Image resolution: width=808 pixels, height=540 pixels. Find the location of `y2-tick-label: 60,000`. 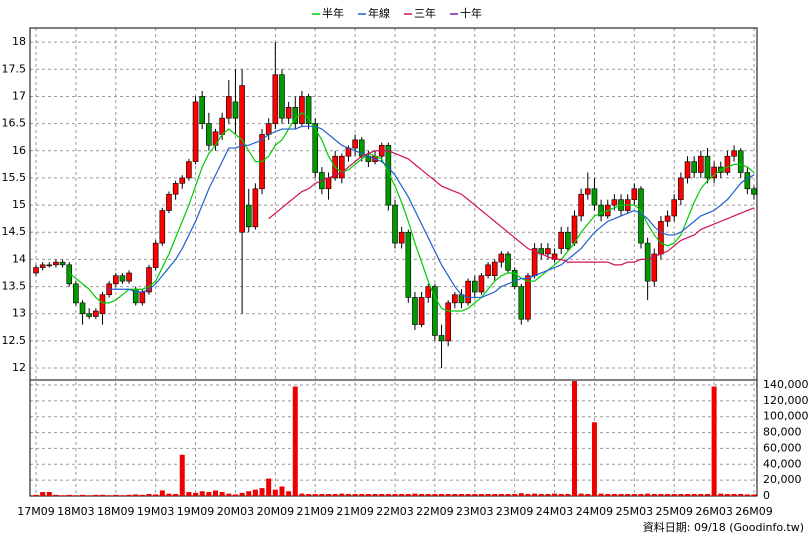

y2-tick-label: 60,000 is located at coordinates (782, 447).